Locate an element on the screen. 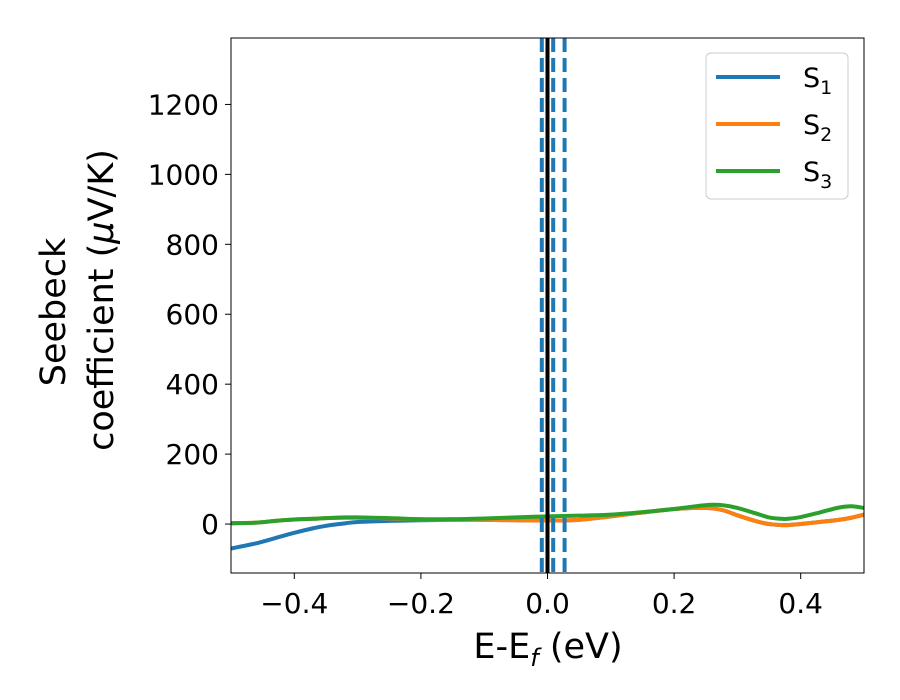 Image resolution: width=900 pixels, height=700 pixels. y-axis-label-line2: coefficient (μV/K) is located at coordinates (102, 300).